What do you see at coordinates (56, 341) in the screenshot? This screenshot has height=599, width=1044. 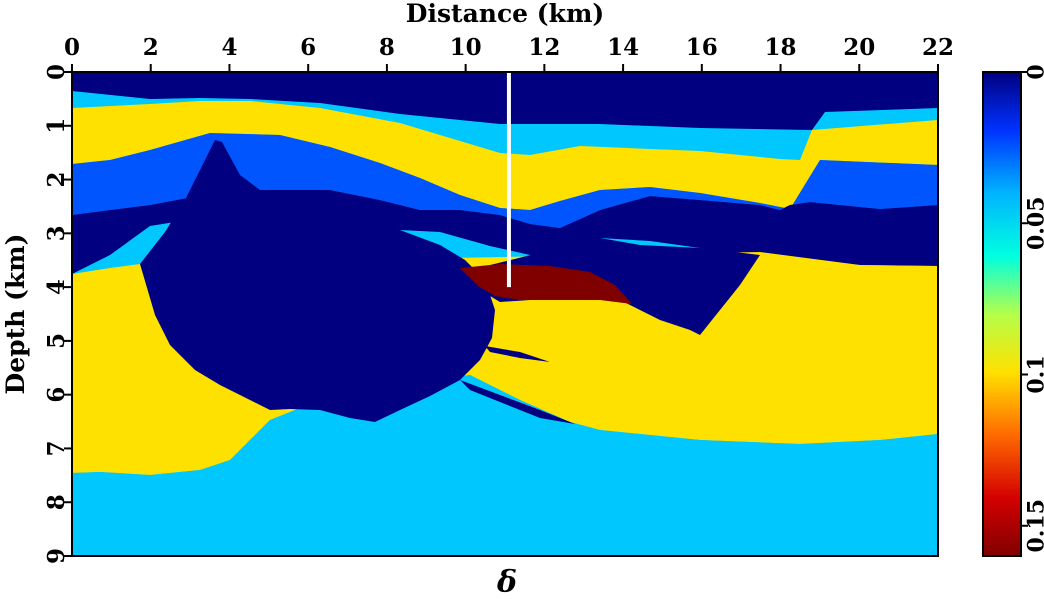 I see `y-tick-label: 5` at bounding box center [56, 341].